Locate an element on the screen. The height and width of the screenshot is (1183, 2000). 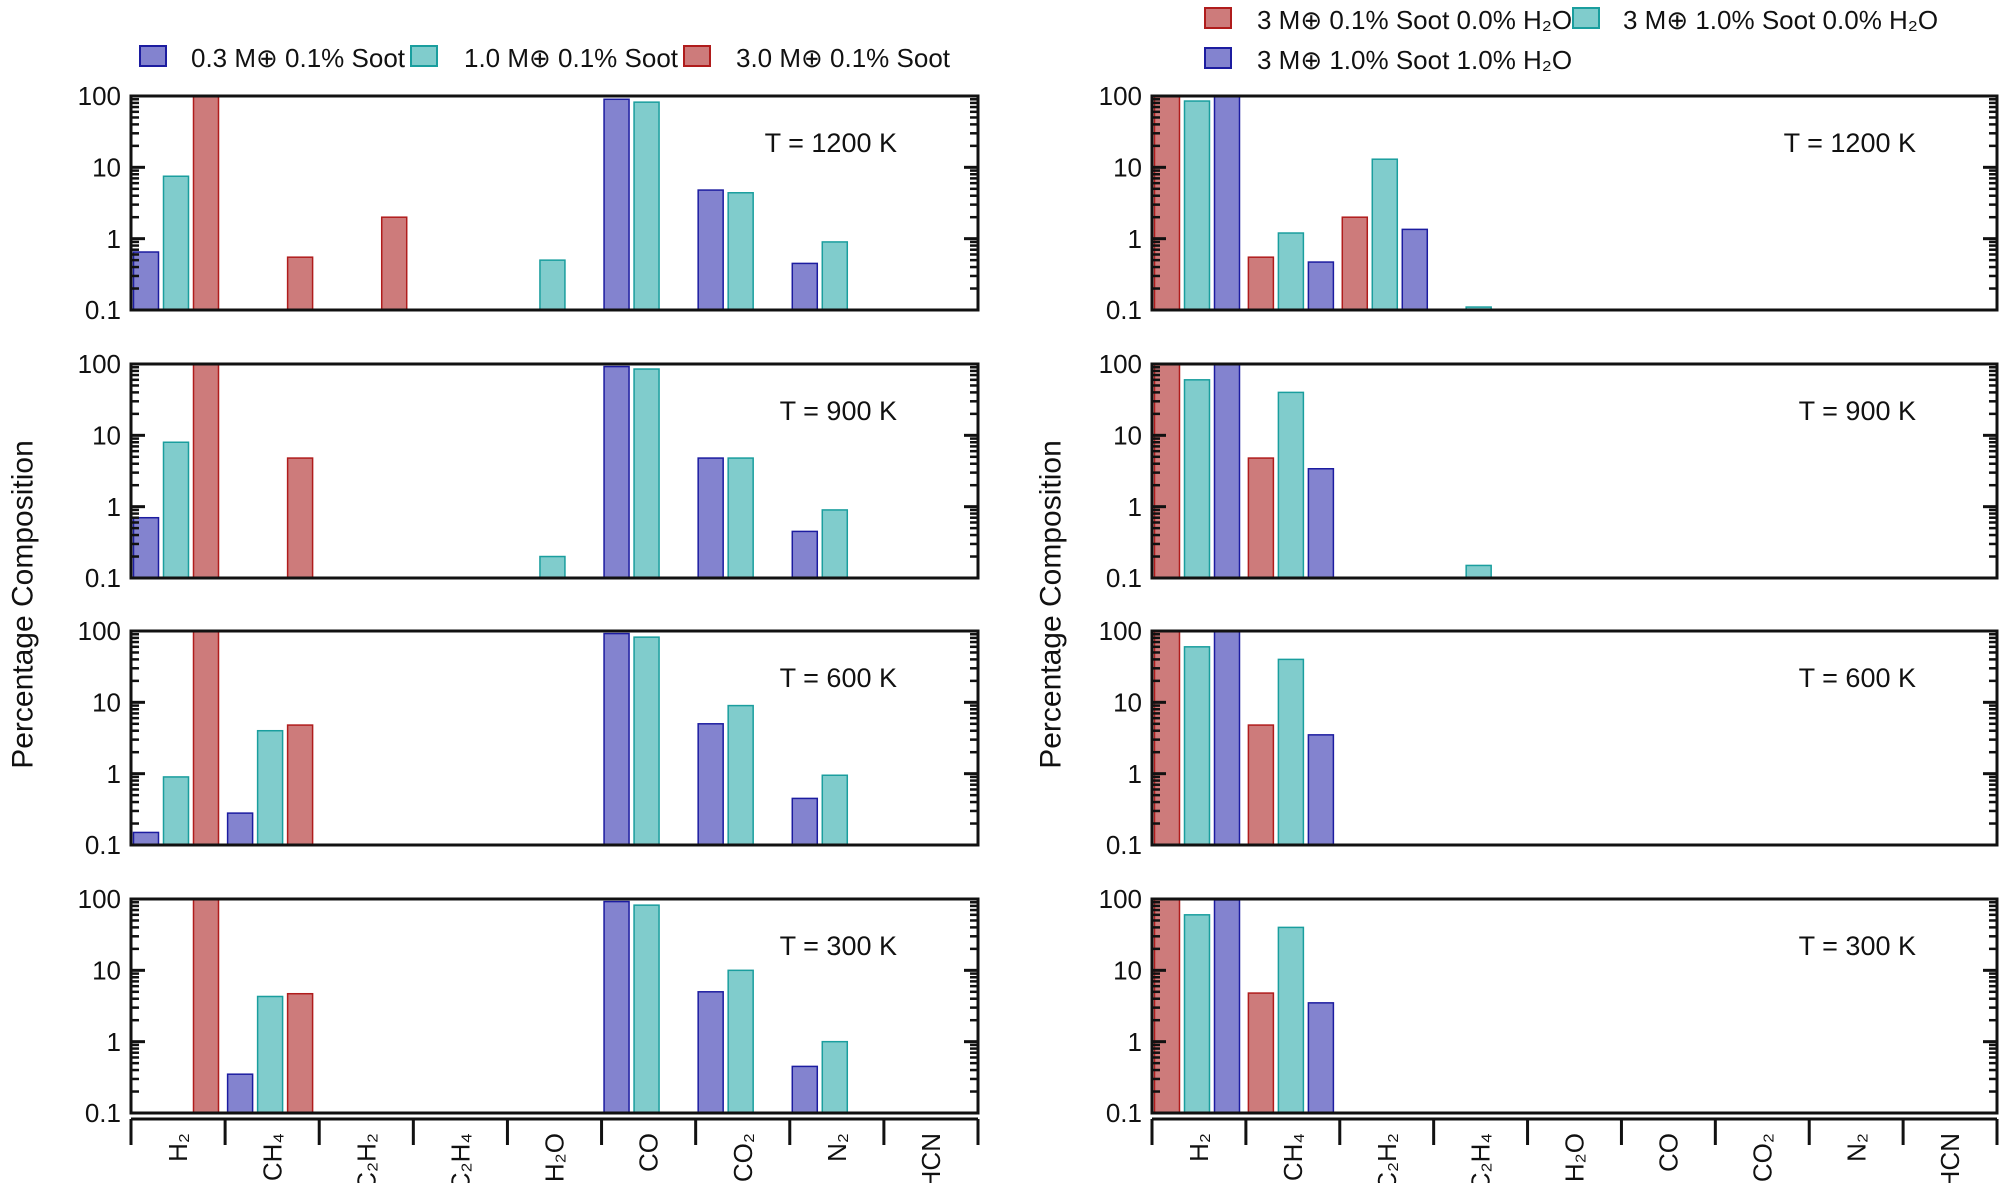
x-tick-label: CH₄ is located at coordinates (1293, 1157).